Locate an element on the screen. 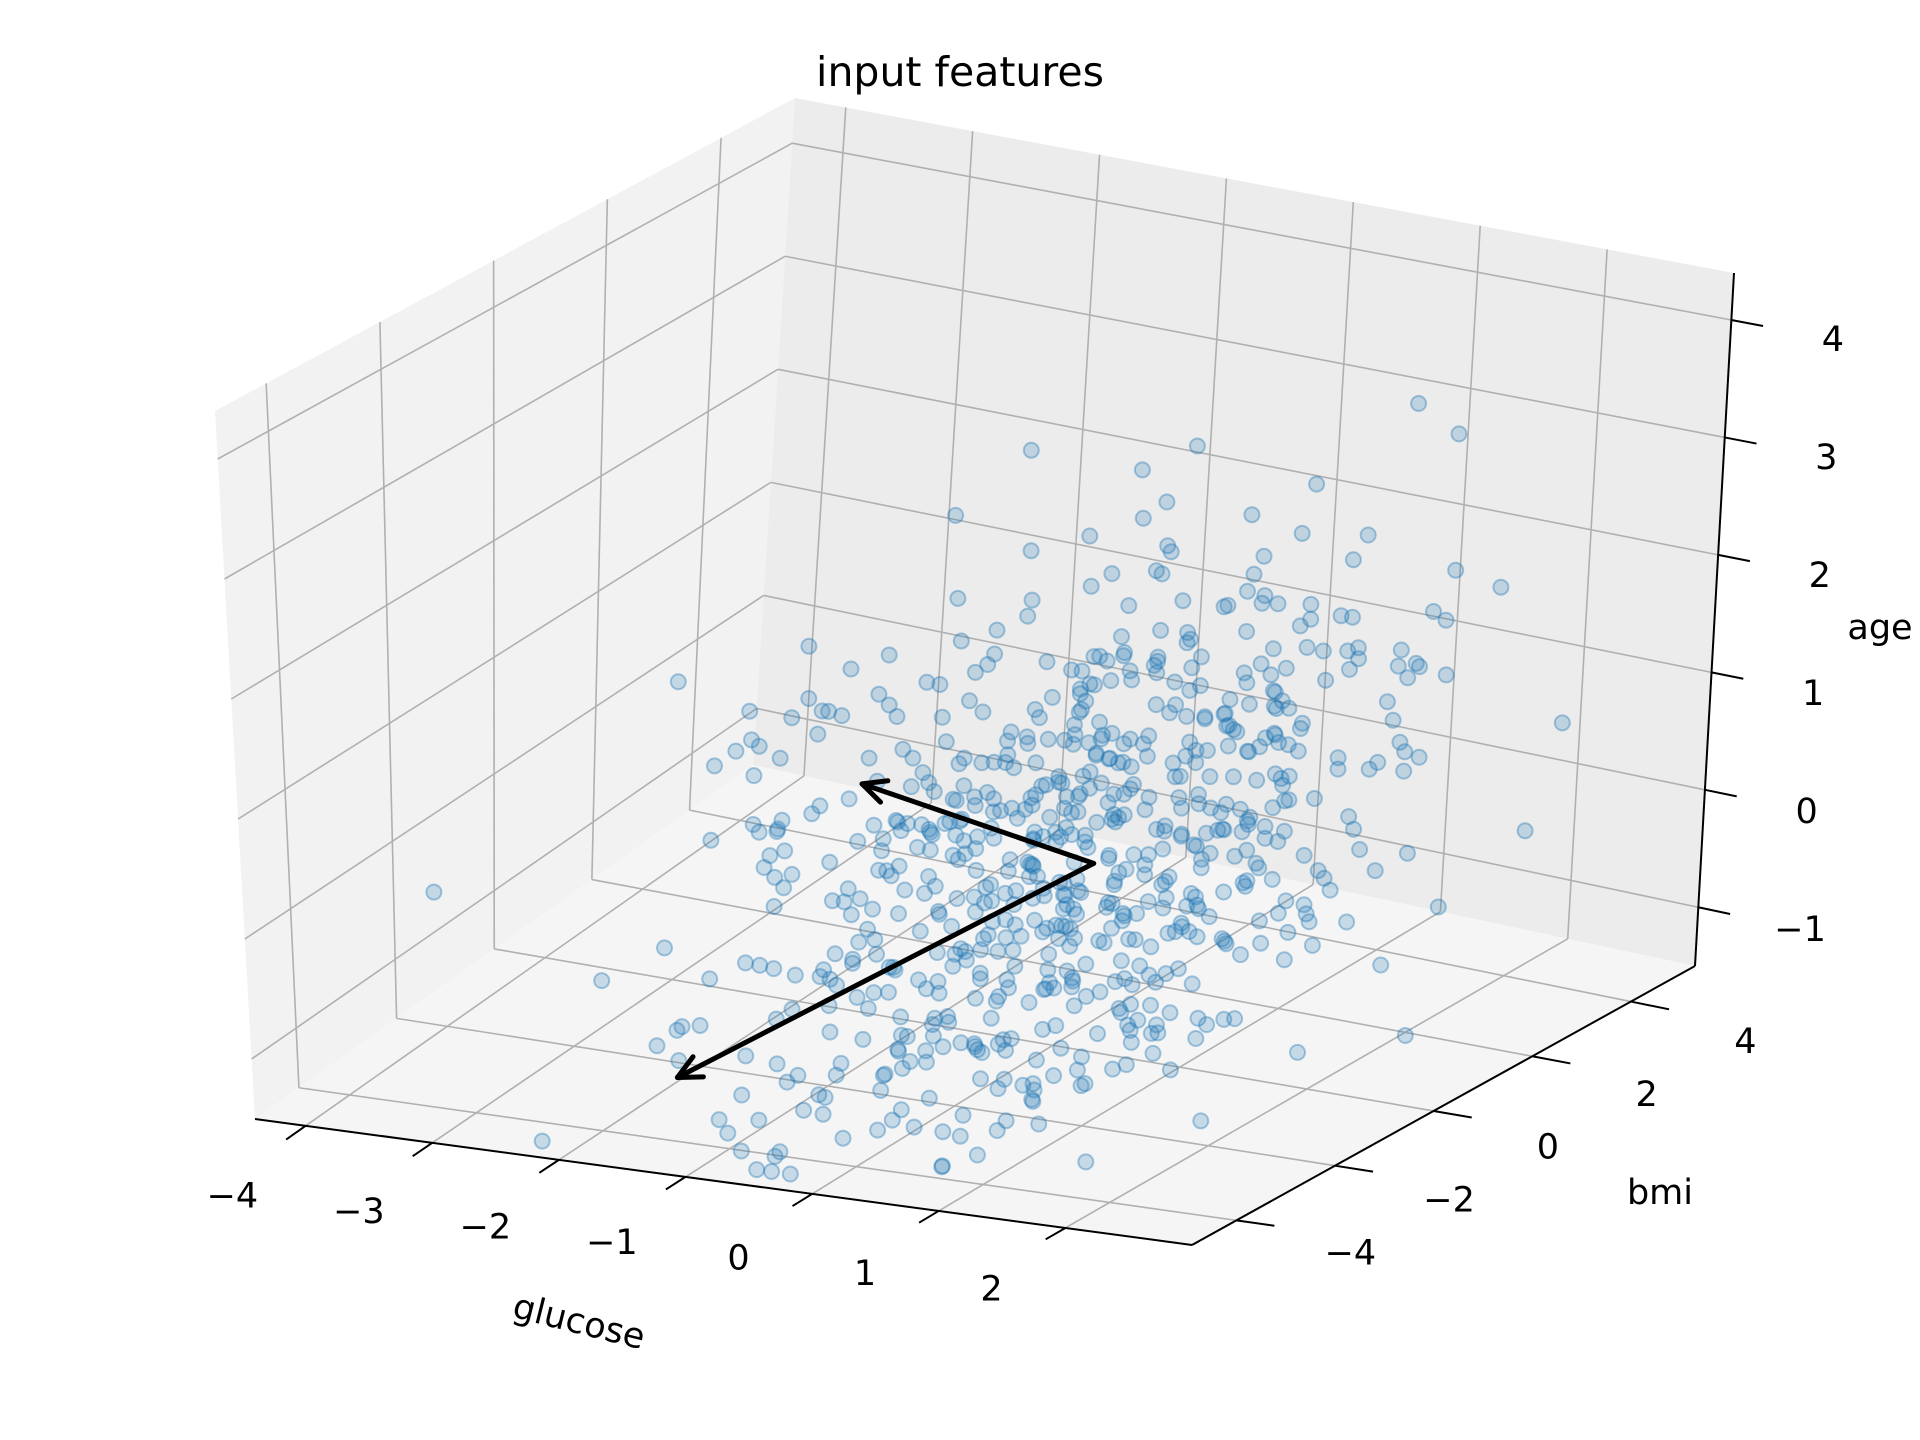 The width and height of the screenshot is (1920, 1440). x-tick is located at coordinates (676, 1183).